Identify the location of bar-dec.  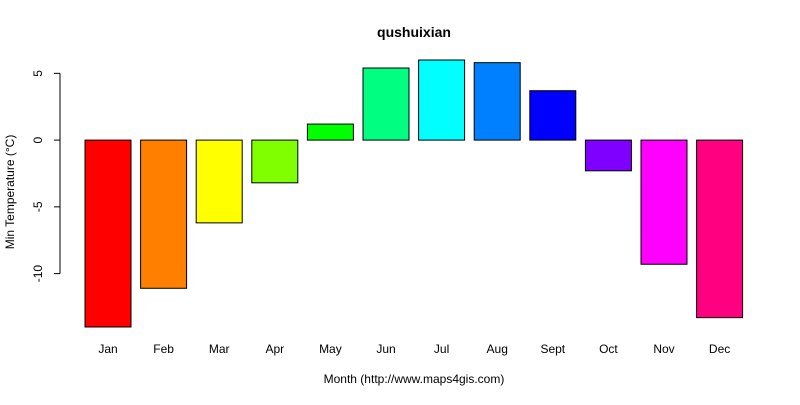
(720, 229).